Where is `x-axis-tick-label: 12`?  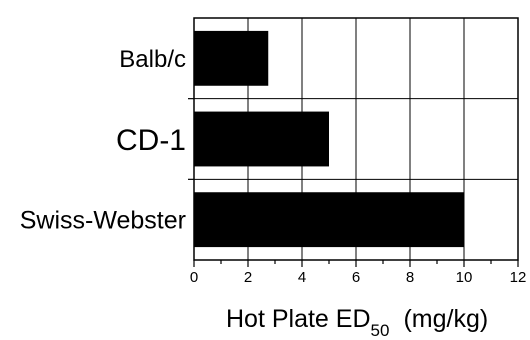
x-axis-tick-label: 12 is located at coordinates (518, 277).